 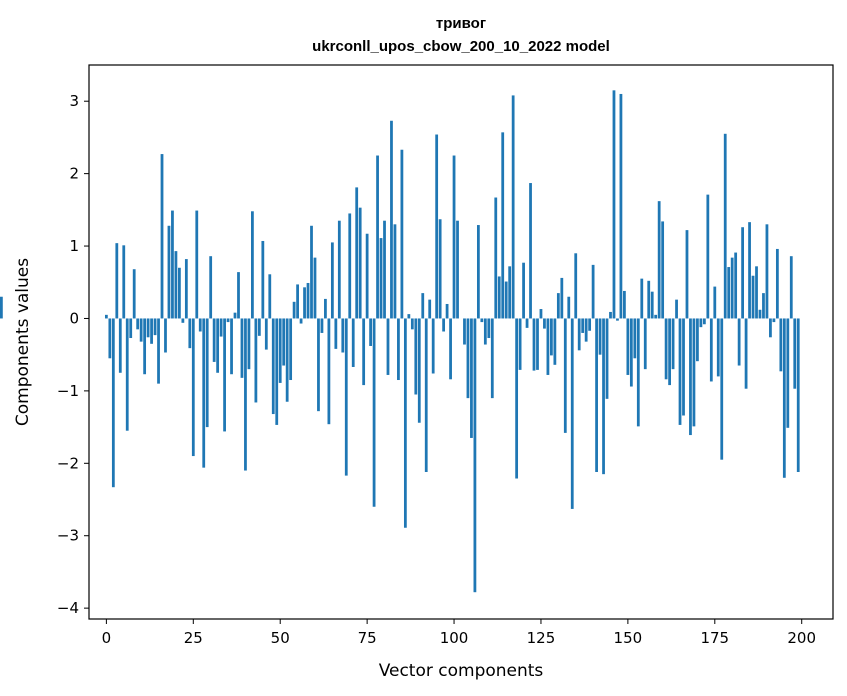 I want to click on chart-title: тривог, so click(x=461, y=23).